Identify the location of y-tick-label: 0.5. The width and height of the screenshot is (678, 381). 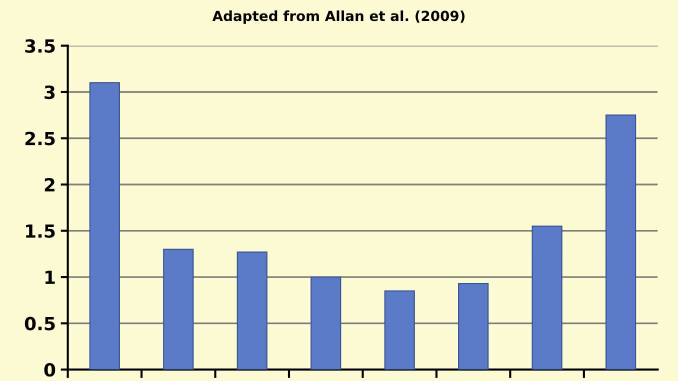
(39, 323).